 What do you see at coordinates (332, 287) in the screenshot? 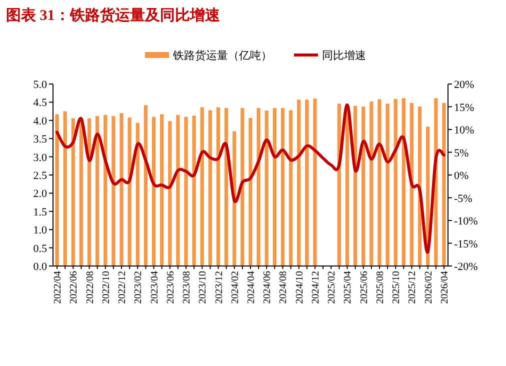
I see `x-tick-label: 2025/02` at bounding box center [332, 287].